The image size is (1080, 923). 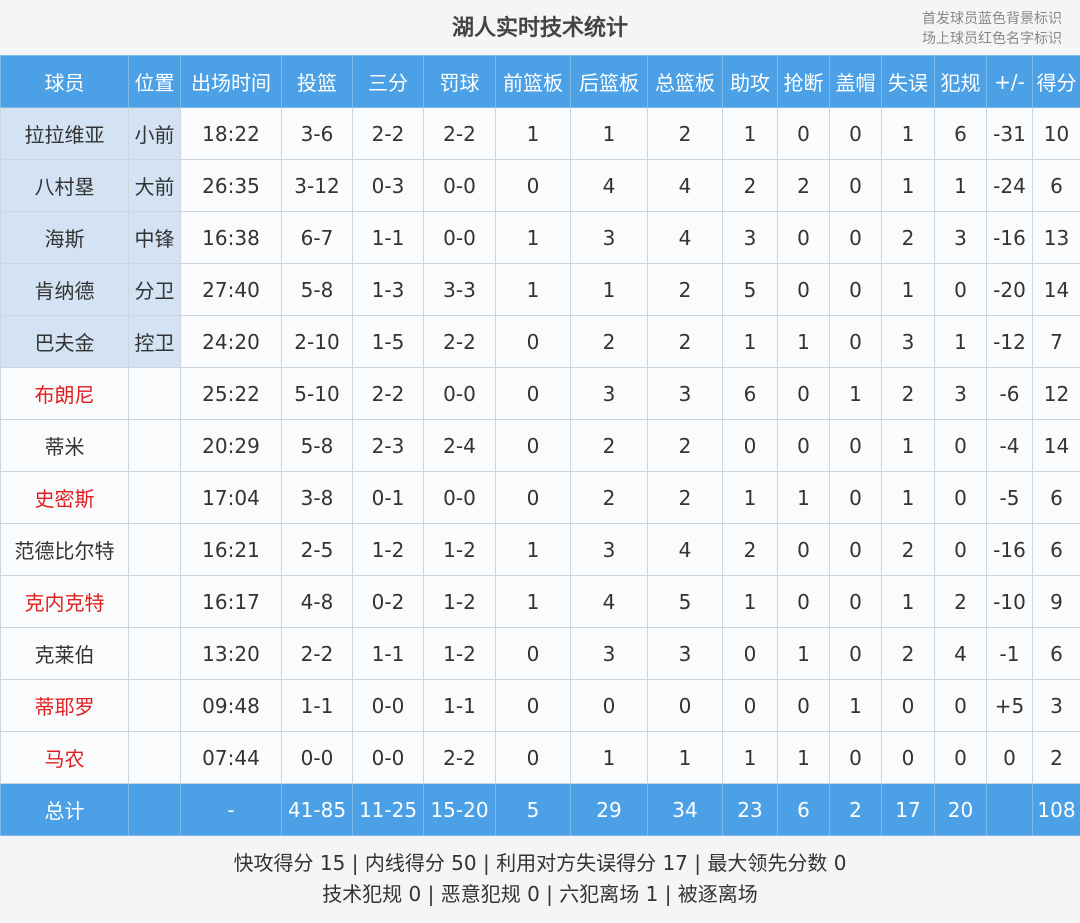 I want to click on position: 大前, so click(x=154, y=185).